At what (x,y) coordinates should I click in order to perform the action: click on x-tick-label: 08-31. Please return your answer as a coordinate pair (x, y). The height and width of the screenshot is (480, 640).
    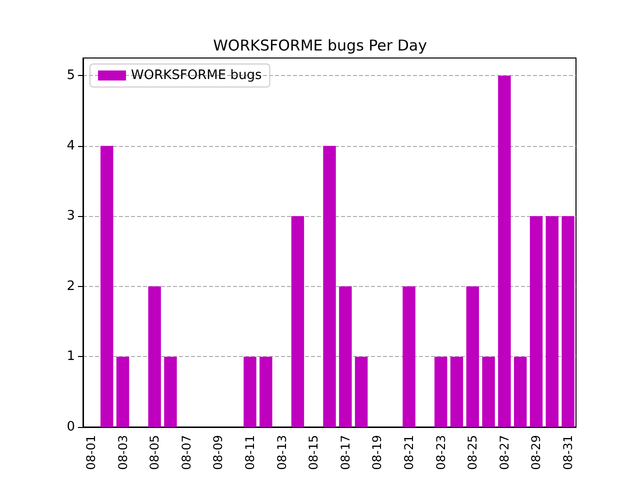
    Looking at the image, I should click on (568, 452).